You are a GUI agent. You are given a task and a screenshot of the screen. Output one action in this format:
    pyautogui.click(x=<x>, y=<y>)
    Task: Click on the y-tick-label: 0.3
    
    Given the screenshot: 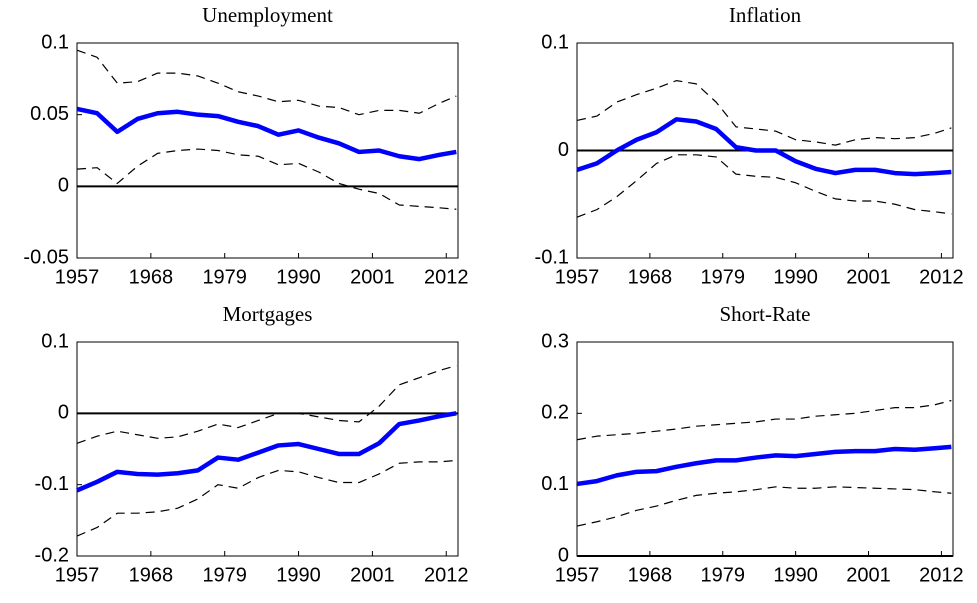 What is the action you would take?
    pyautogui.click(x=555, y=341)
    